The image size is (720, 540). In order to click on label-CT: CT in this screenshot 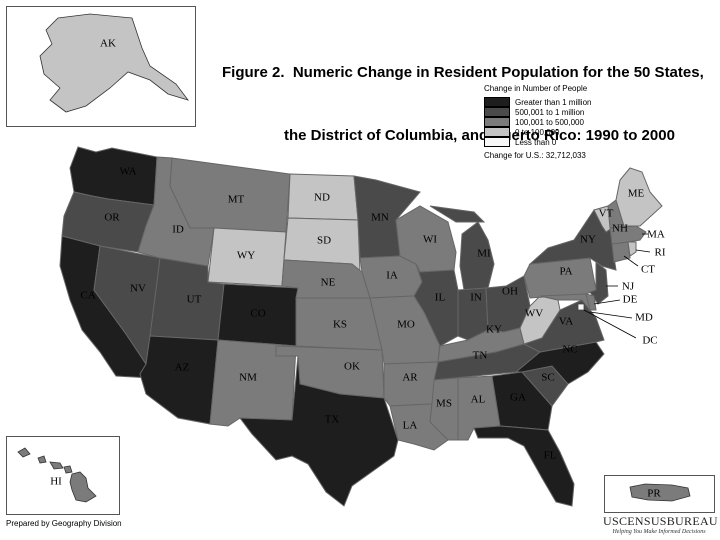, I will do `click(648, 270)`.